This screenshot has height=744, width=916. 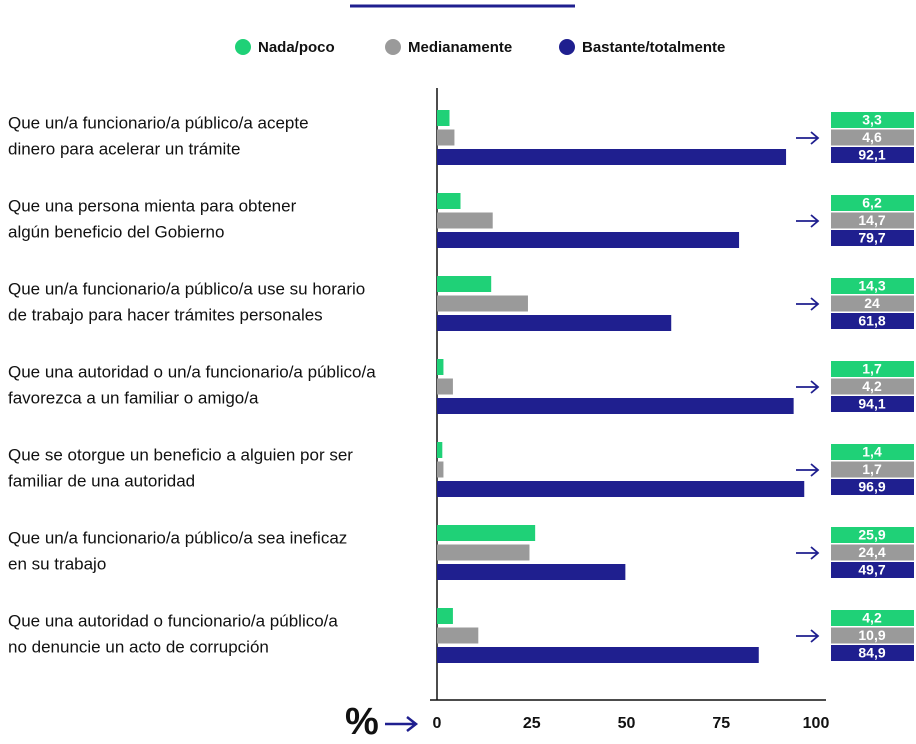 I want to click on value-label: 84,9, so click(x=871, y=653).